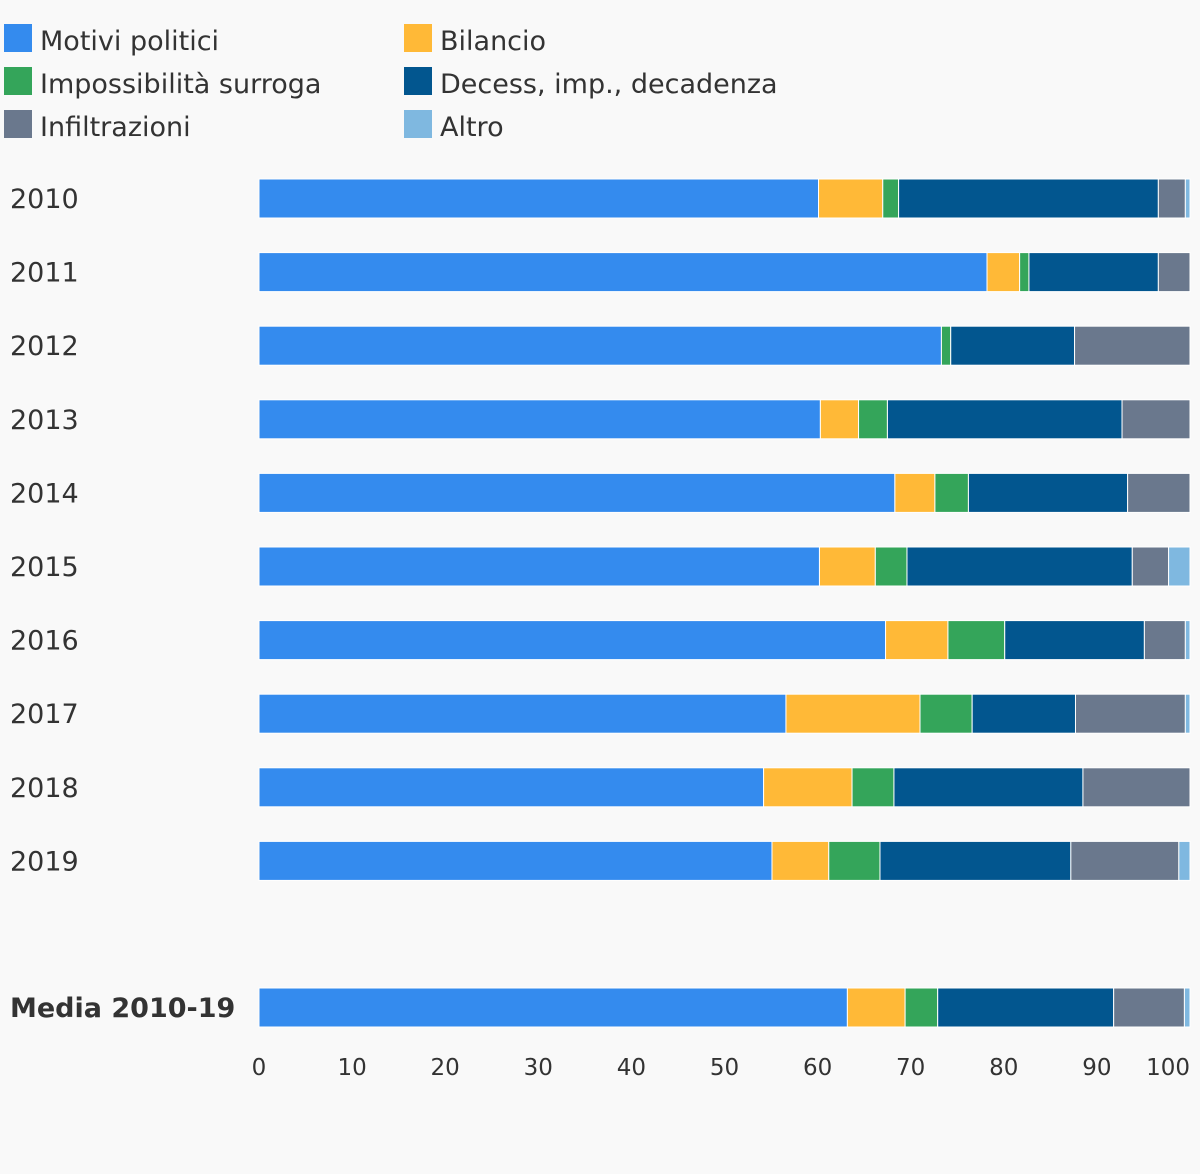 The image size is (1200, 1174). Describe the element at coordinates (44, 493) in the screenshot. I see `category-label-2014: 2014` at that location.